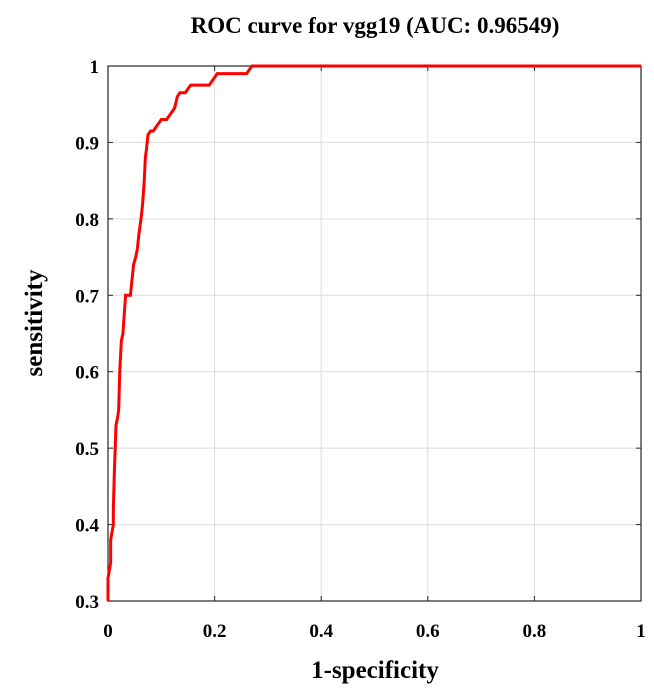 The image size is (654, 688). I want to click on x-tick-label: 1, so click(641, 631).